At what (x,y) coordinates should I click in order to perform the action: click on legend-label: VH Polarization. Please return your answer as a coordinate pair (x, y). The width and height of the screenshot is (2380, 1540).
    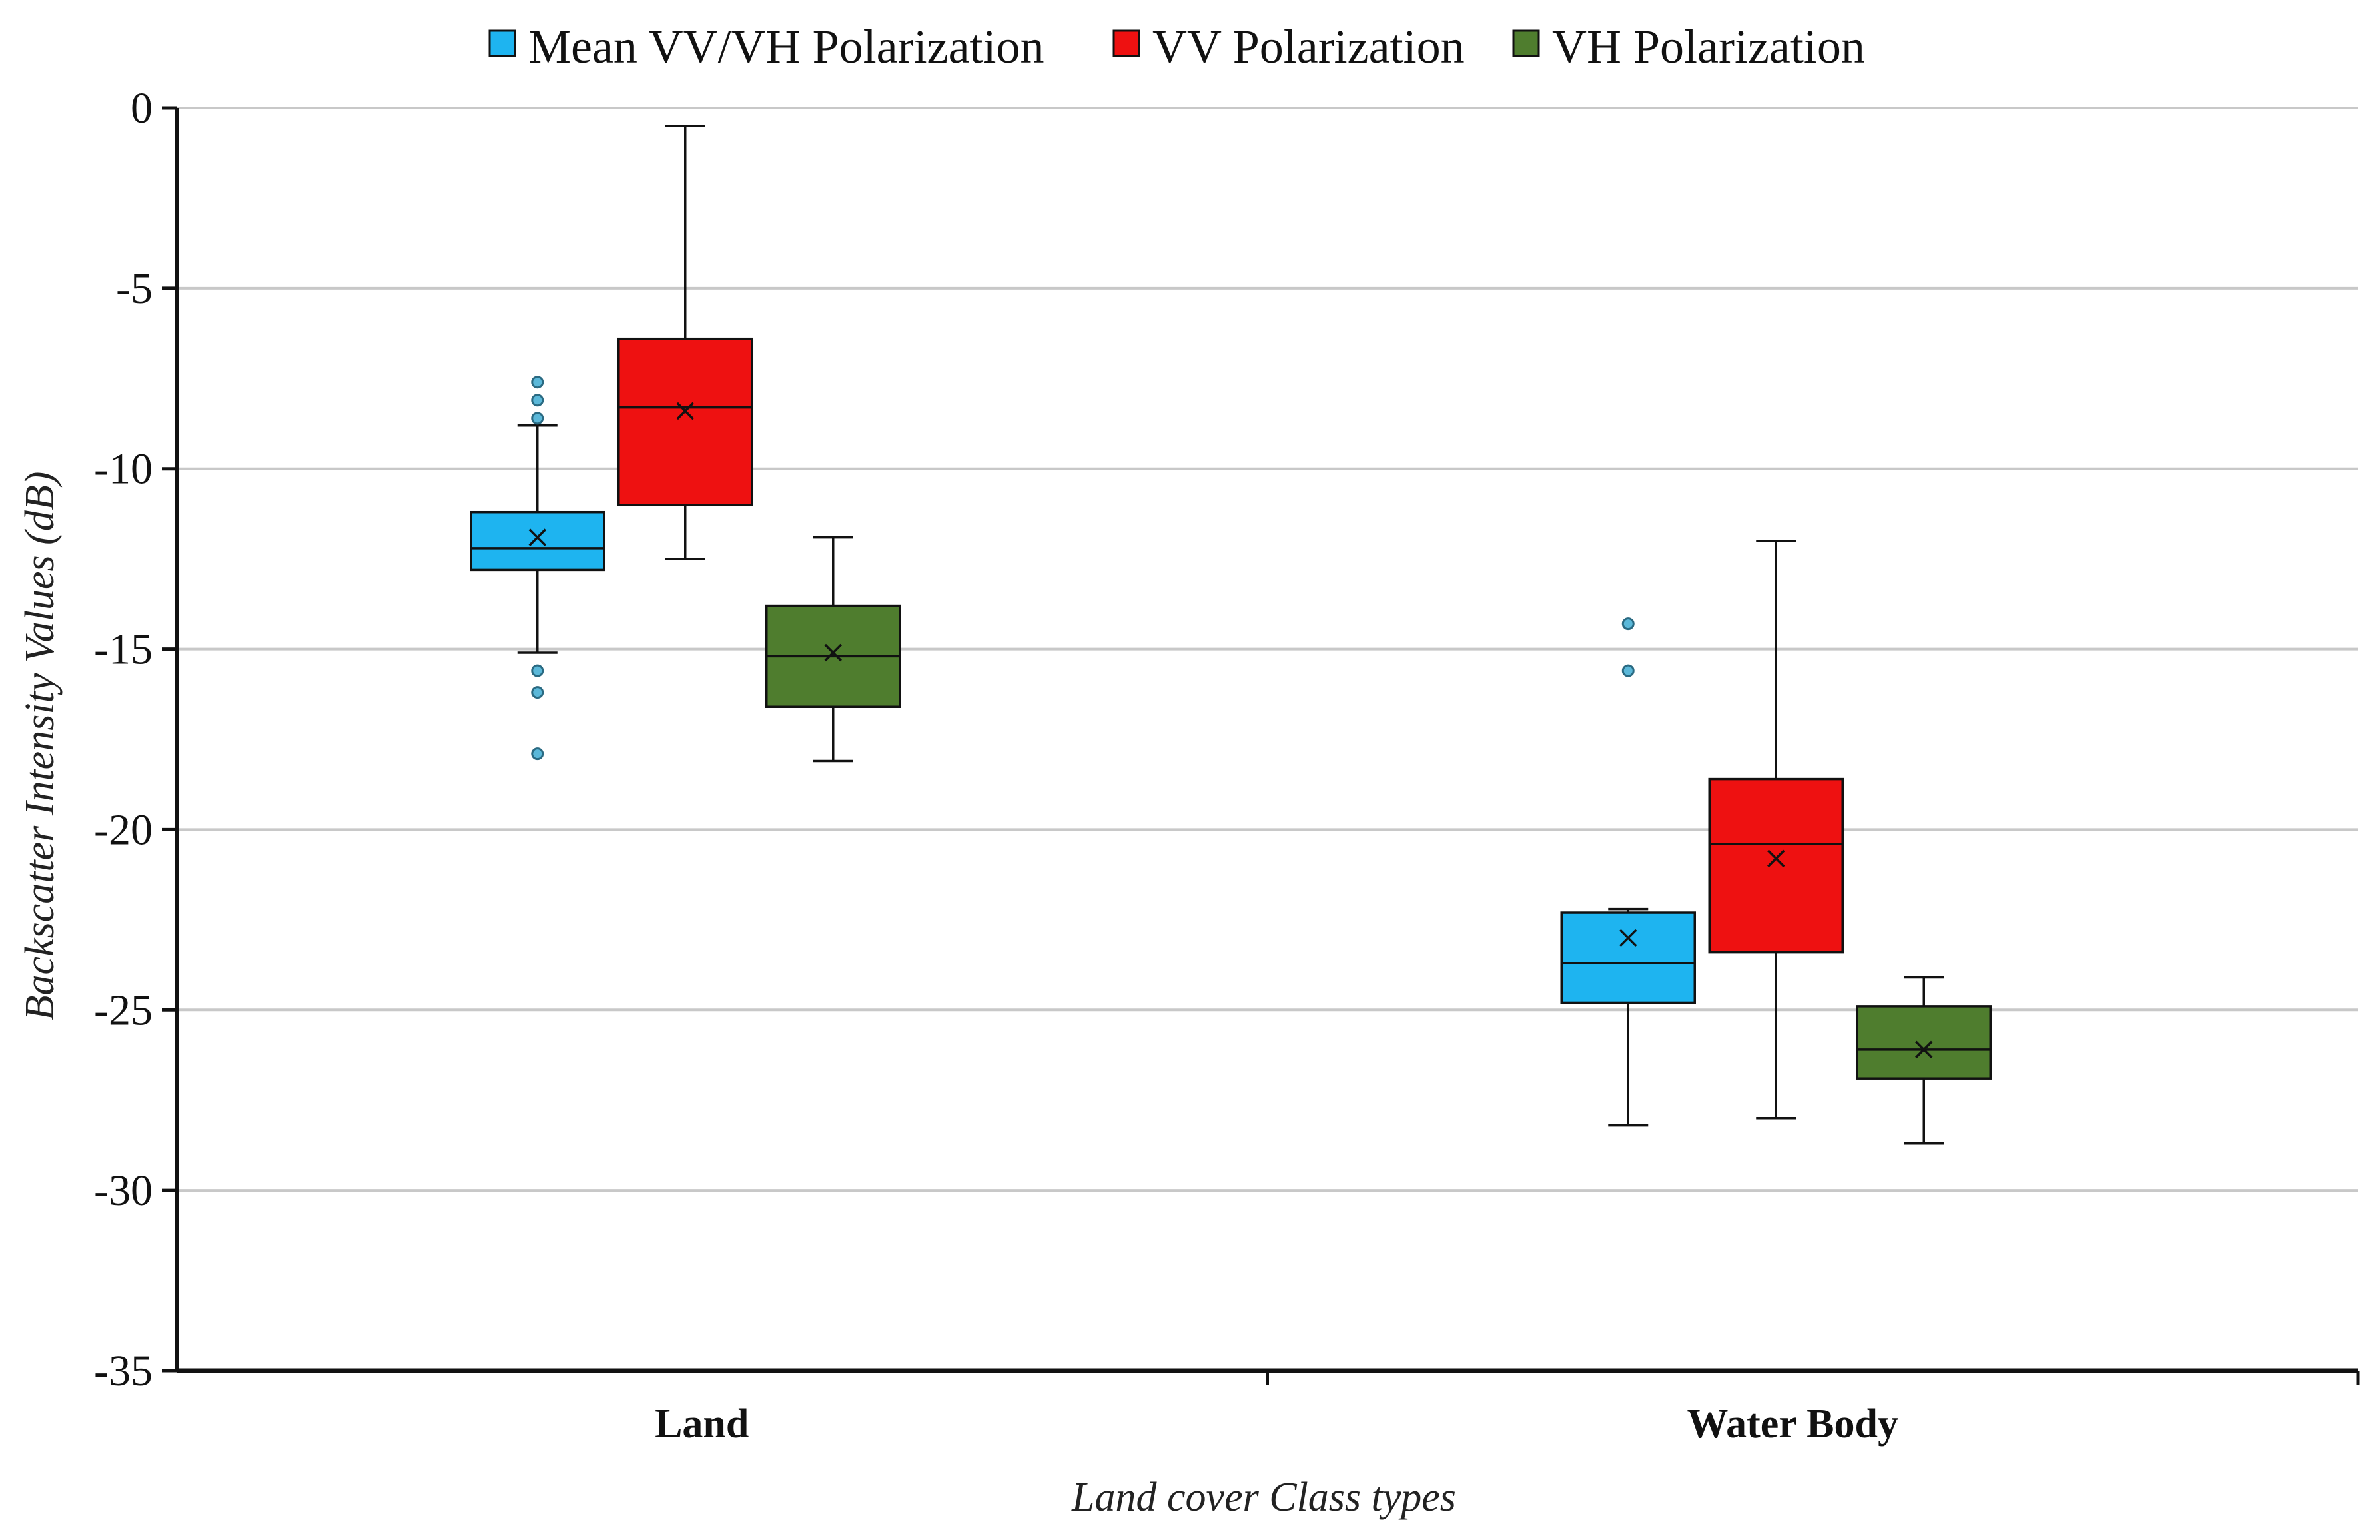
    Looking at the image, I should click on (1708, 46).